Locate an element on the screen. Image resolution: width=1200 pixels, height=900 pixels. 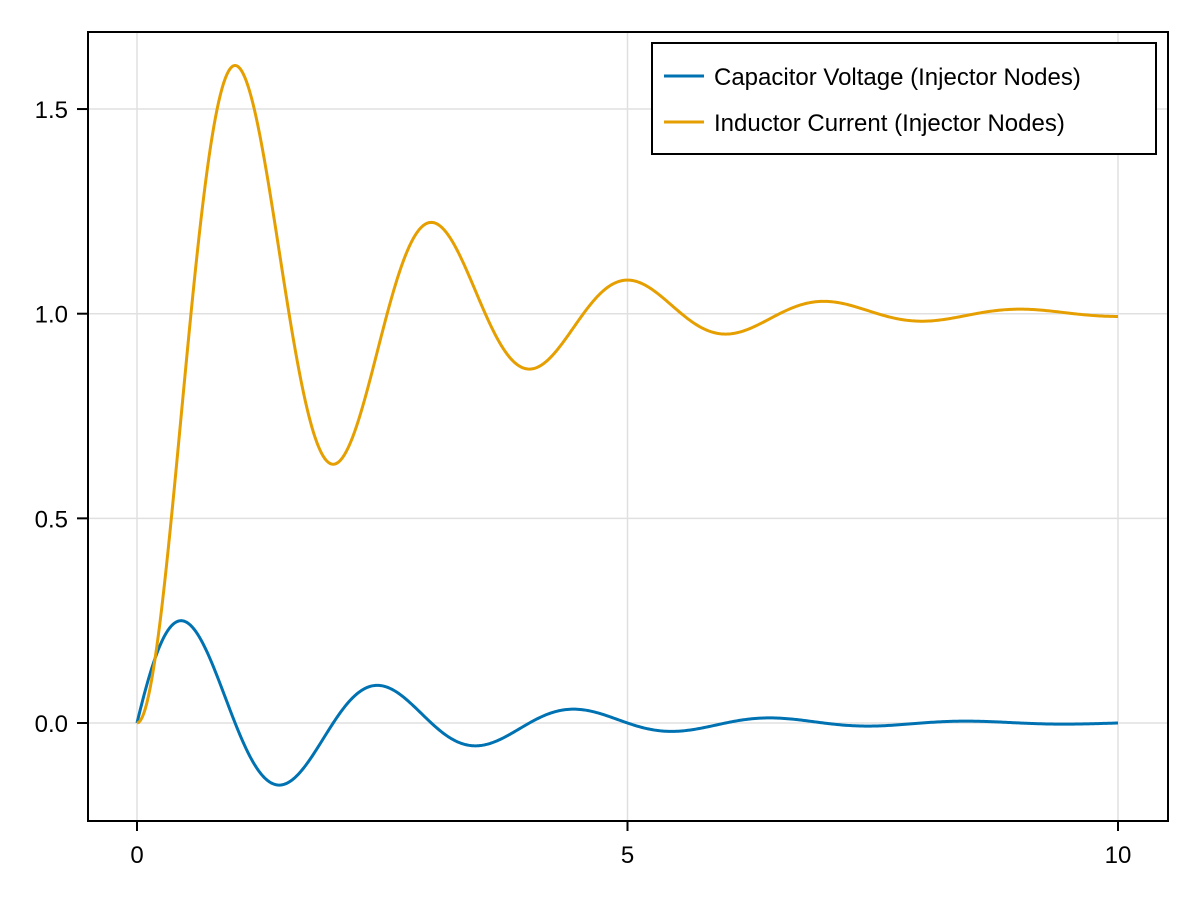
x-tick-label: 0 is located at coordinates (136, 855).